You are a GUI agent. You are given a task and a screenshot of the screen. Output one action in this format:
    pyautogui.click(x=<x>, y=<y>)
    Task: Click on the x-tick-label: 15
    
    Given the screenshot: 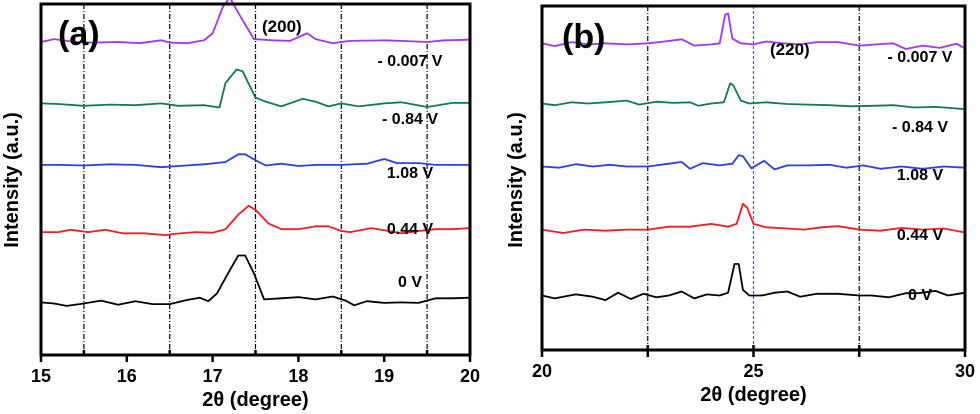 What is the action you would take?
    pyautogui.click(x=41, y=376)
    